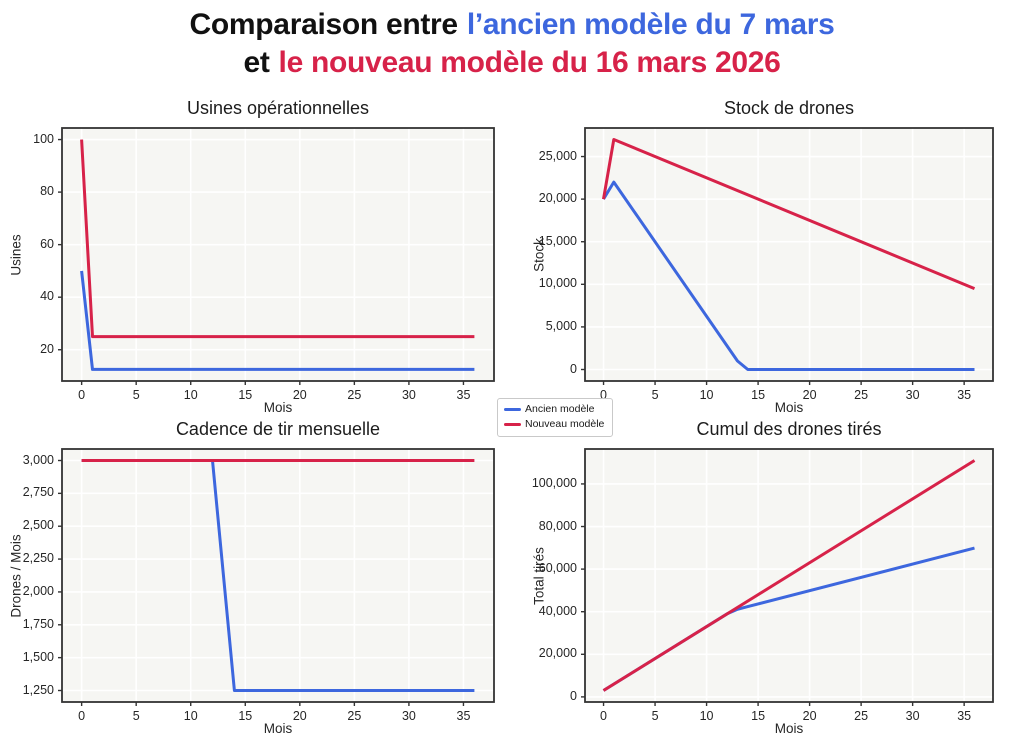  What do you see at coordinates (557, 610) in the screenshot?
I see `y-tick-label: 40,000` at bounding box center [557, 610].